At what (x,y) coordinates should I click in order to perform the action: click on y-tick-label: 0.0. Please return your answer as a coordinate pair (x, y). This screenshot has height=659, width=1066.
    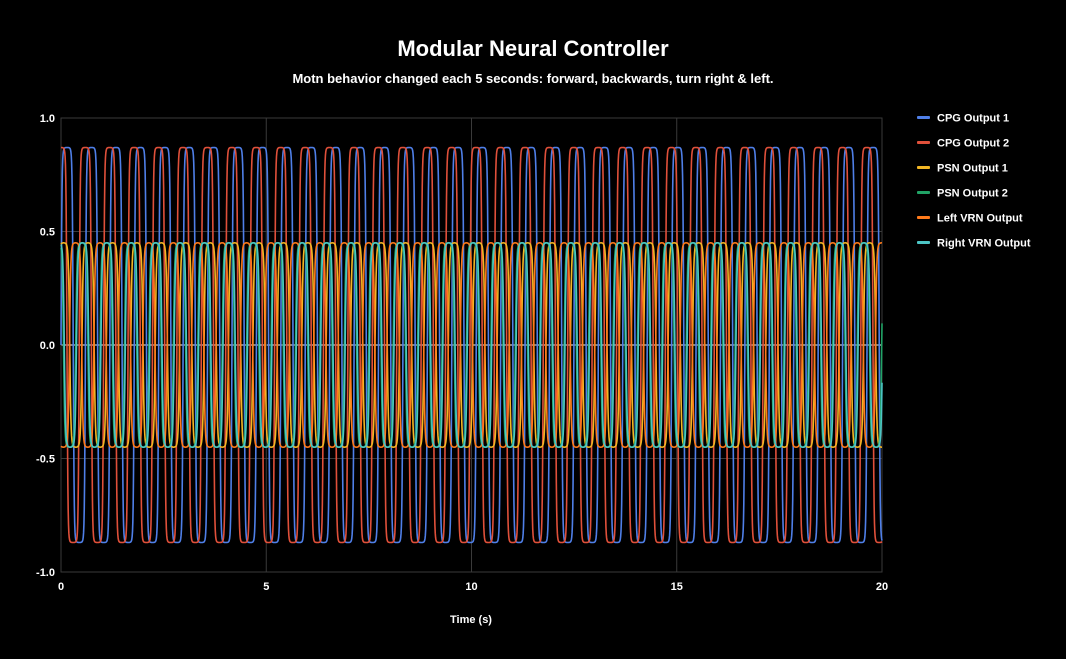
    Looking at the image, I should click on (47, 346).